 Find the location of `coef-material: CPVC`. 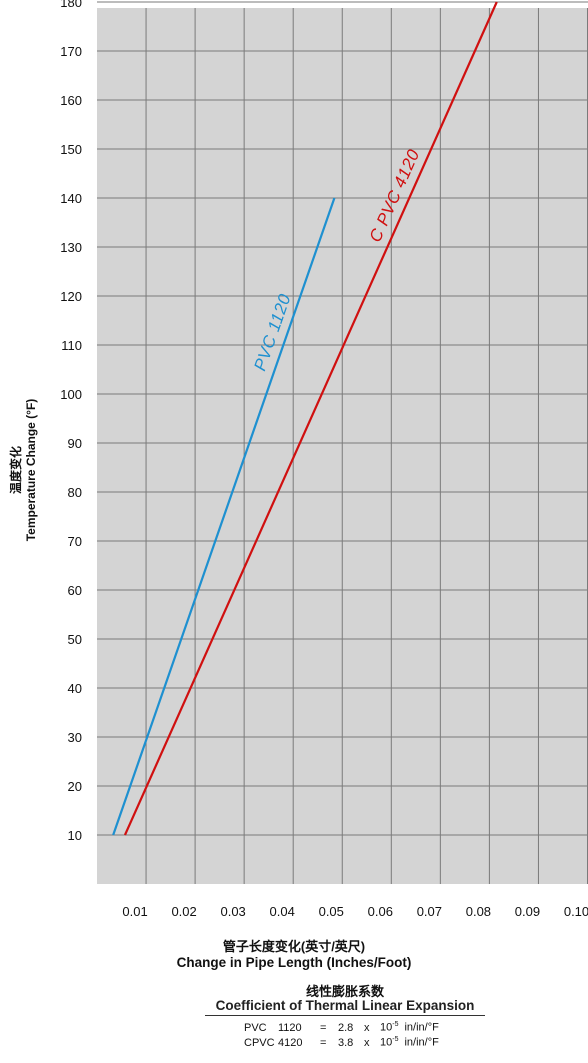

coef-material: CPVC is located at coordinates (259, 1042).